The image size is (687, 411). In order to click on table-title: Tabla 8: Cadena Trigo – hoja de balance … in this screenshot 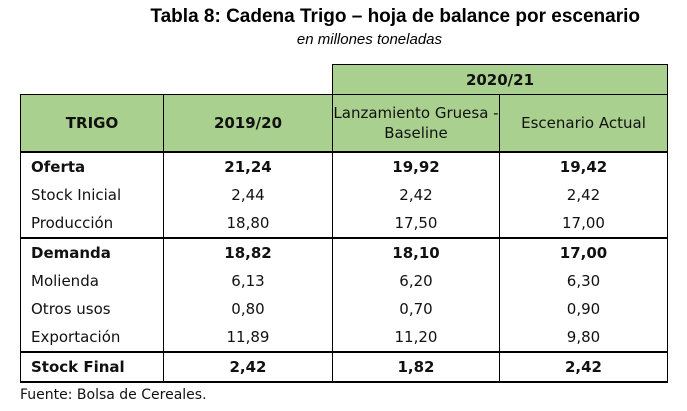, I will do `click(395, 16)`.